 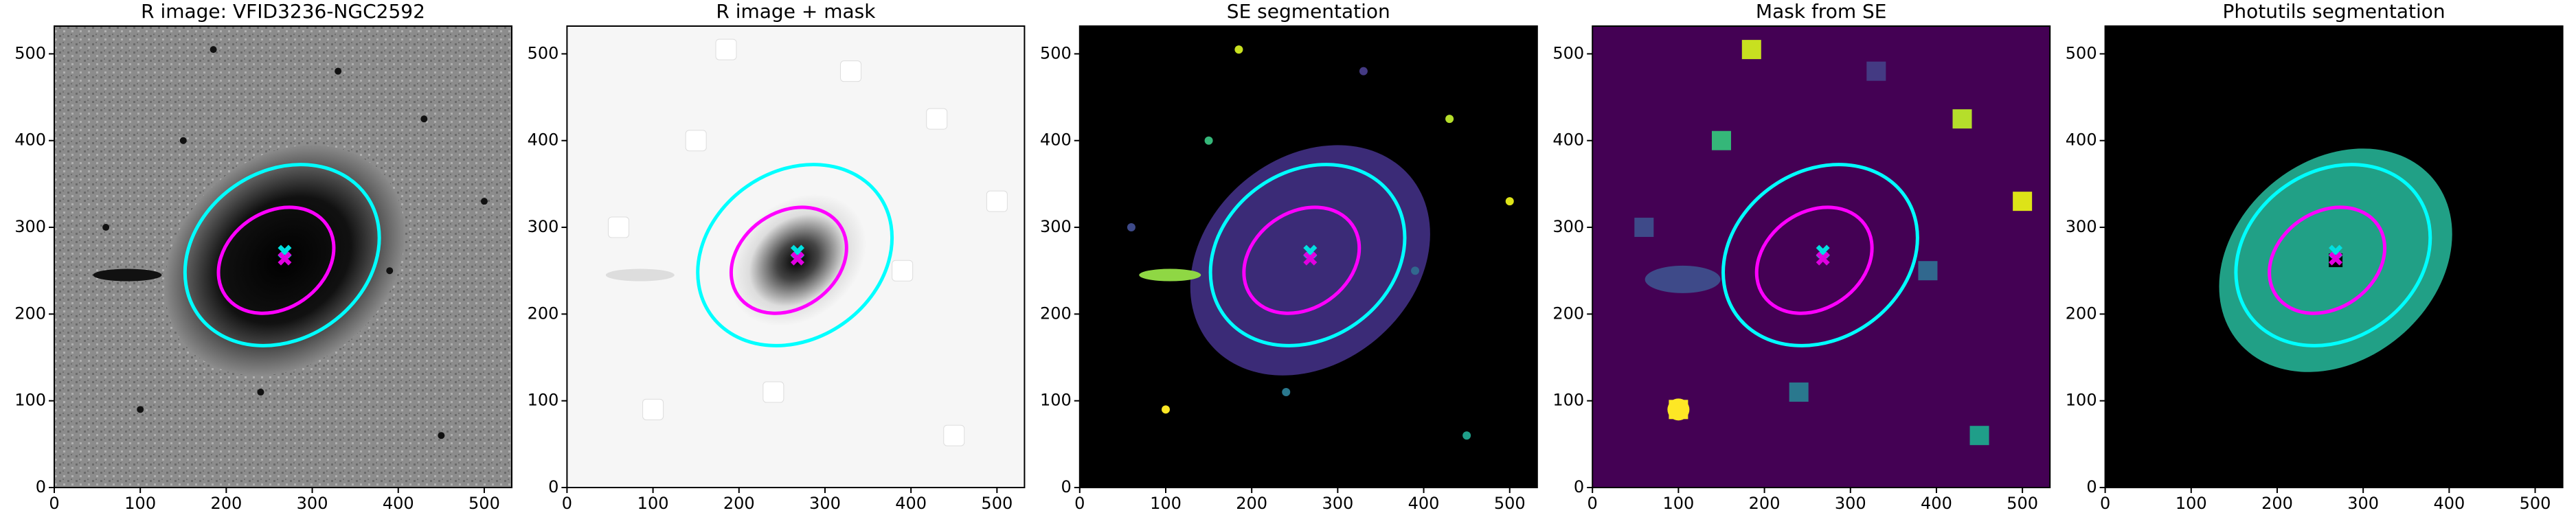 What do you see at coordinates (1678, 409) in the screenshot?
I see `mask-star` at bounding box center [1678, 409].